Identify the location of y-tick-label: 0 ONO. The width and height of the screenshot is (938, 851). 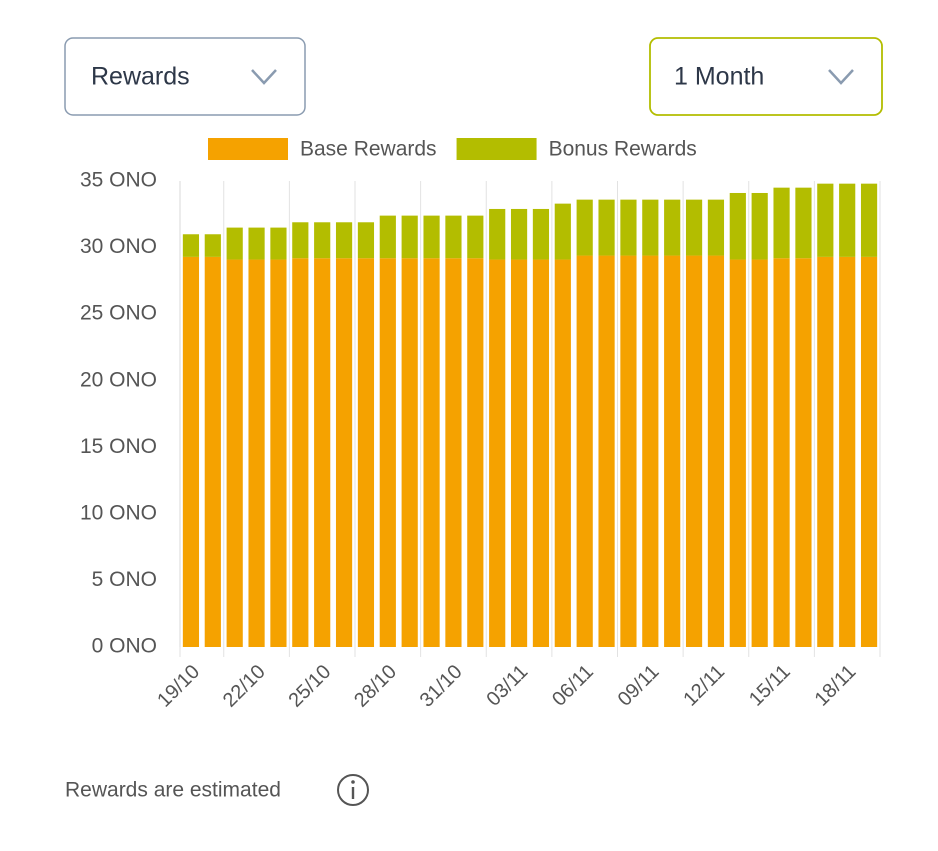
(124, 646).